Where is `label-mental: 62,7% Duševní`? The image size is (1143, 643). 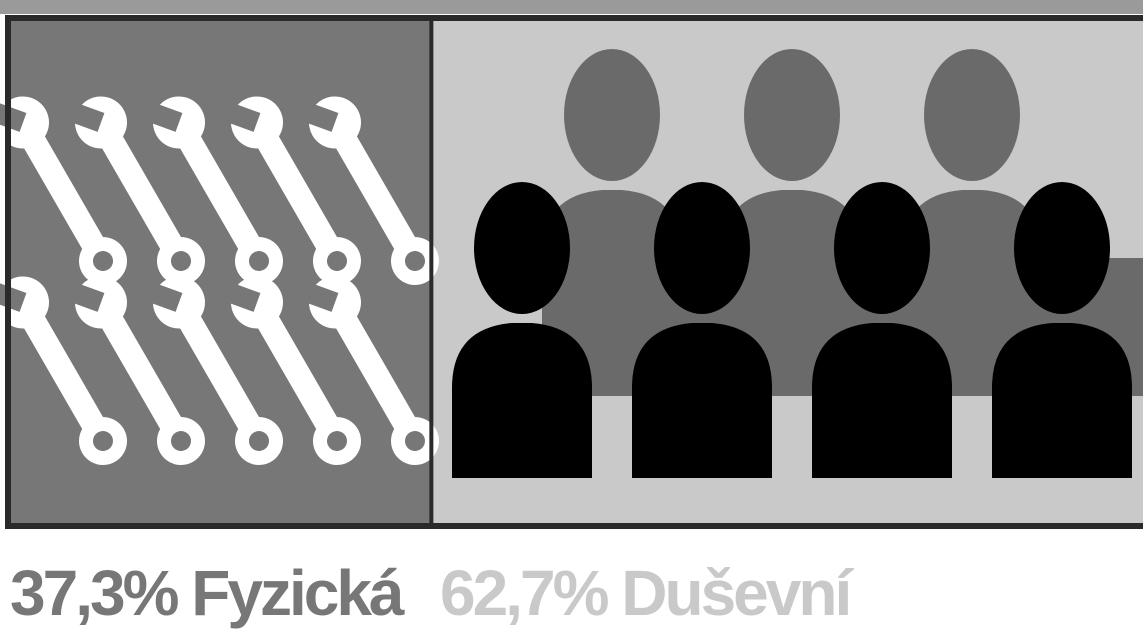 label-mental: 62,7% Duševní is located at coordinates (647, 593).